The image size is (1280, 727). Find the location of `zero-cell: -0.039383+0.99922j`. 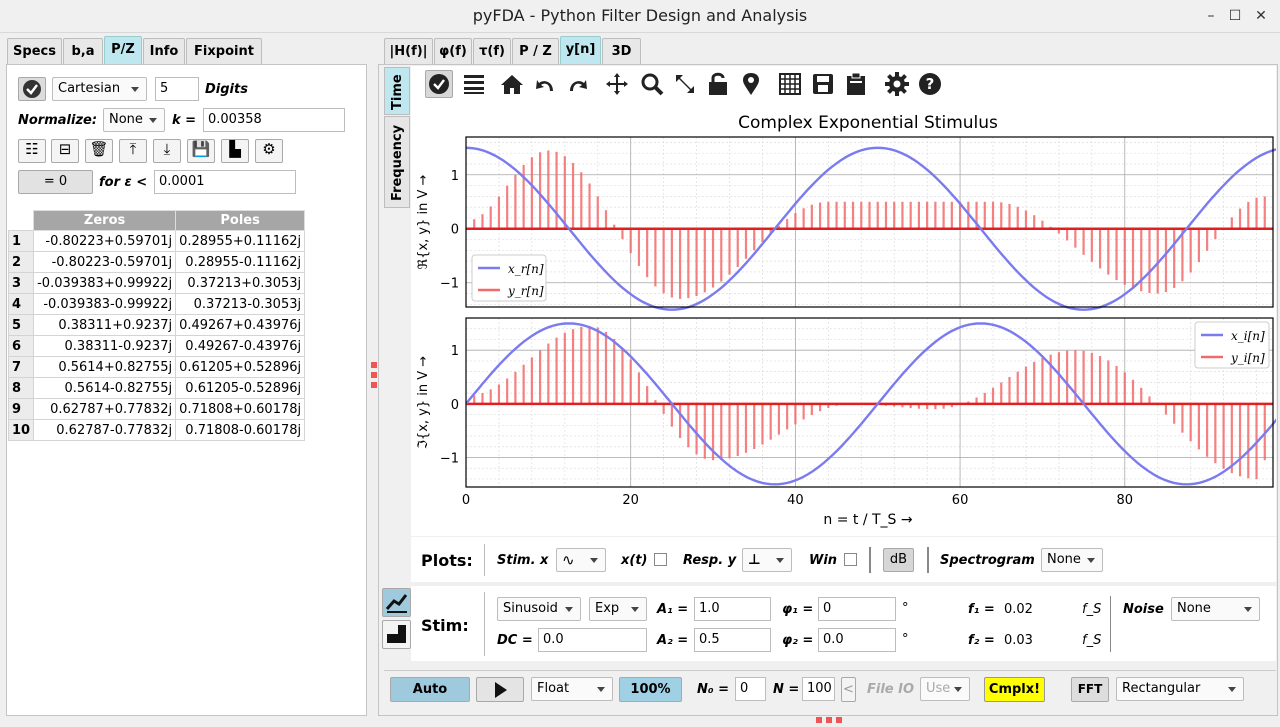

zero-cell: -0.039383+0.99922j is located at coordinates (105, 283).